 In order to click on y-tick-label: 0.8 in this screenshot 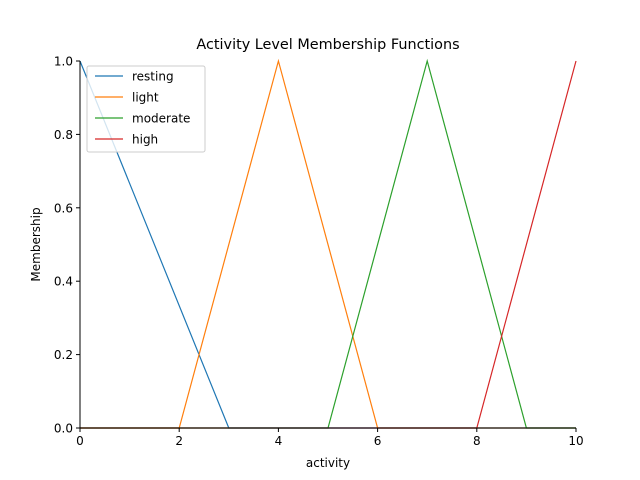, I will do `click(63, 135)`.